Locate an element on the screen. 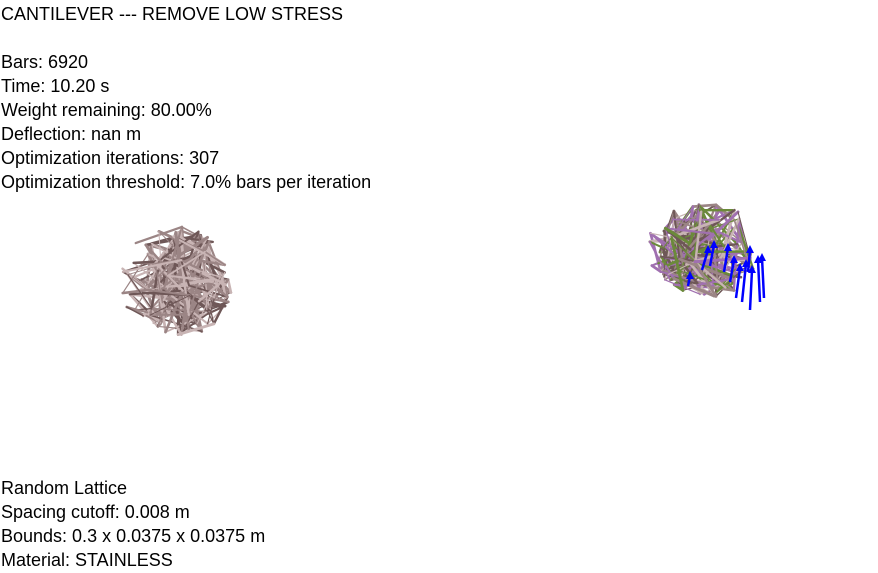 Image resolution: width=878 pixels, height=573 pixels. lattice-mesh-icon is located at coordinates (177, 280).